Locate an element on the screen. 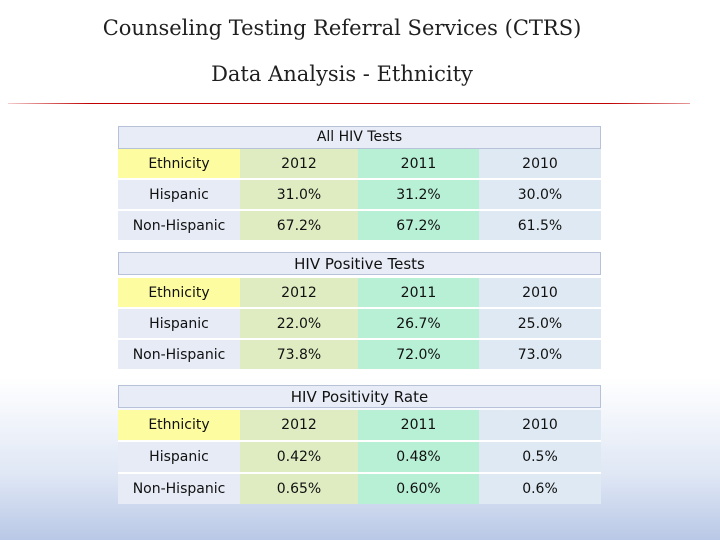  value-cell: 73.8% is located at coordinates (299, 354).